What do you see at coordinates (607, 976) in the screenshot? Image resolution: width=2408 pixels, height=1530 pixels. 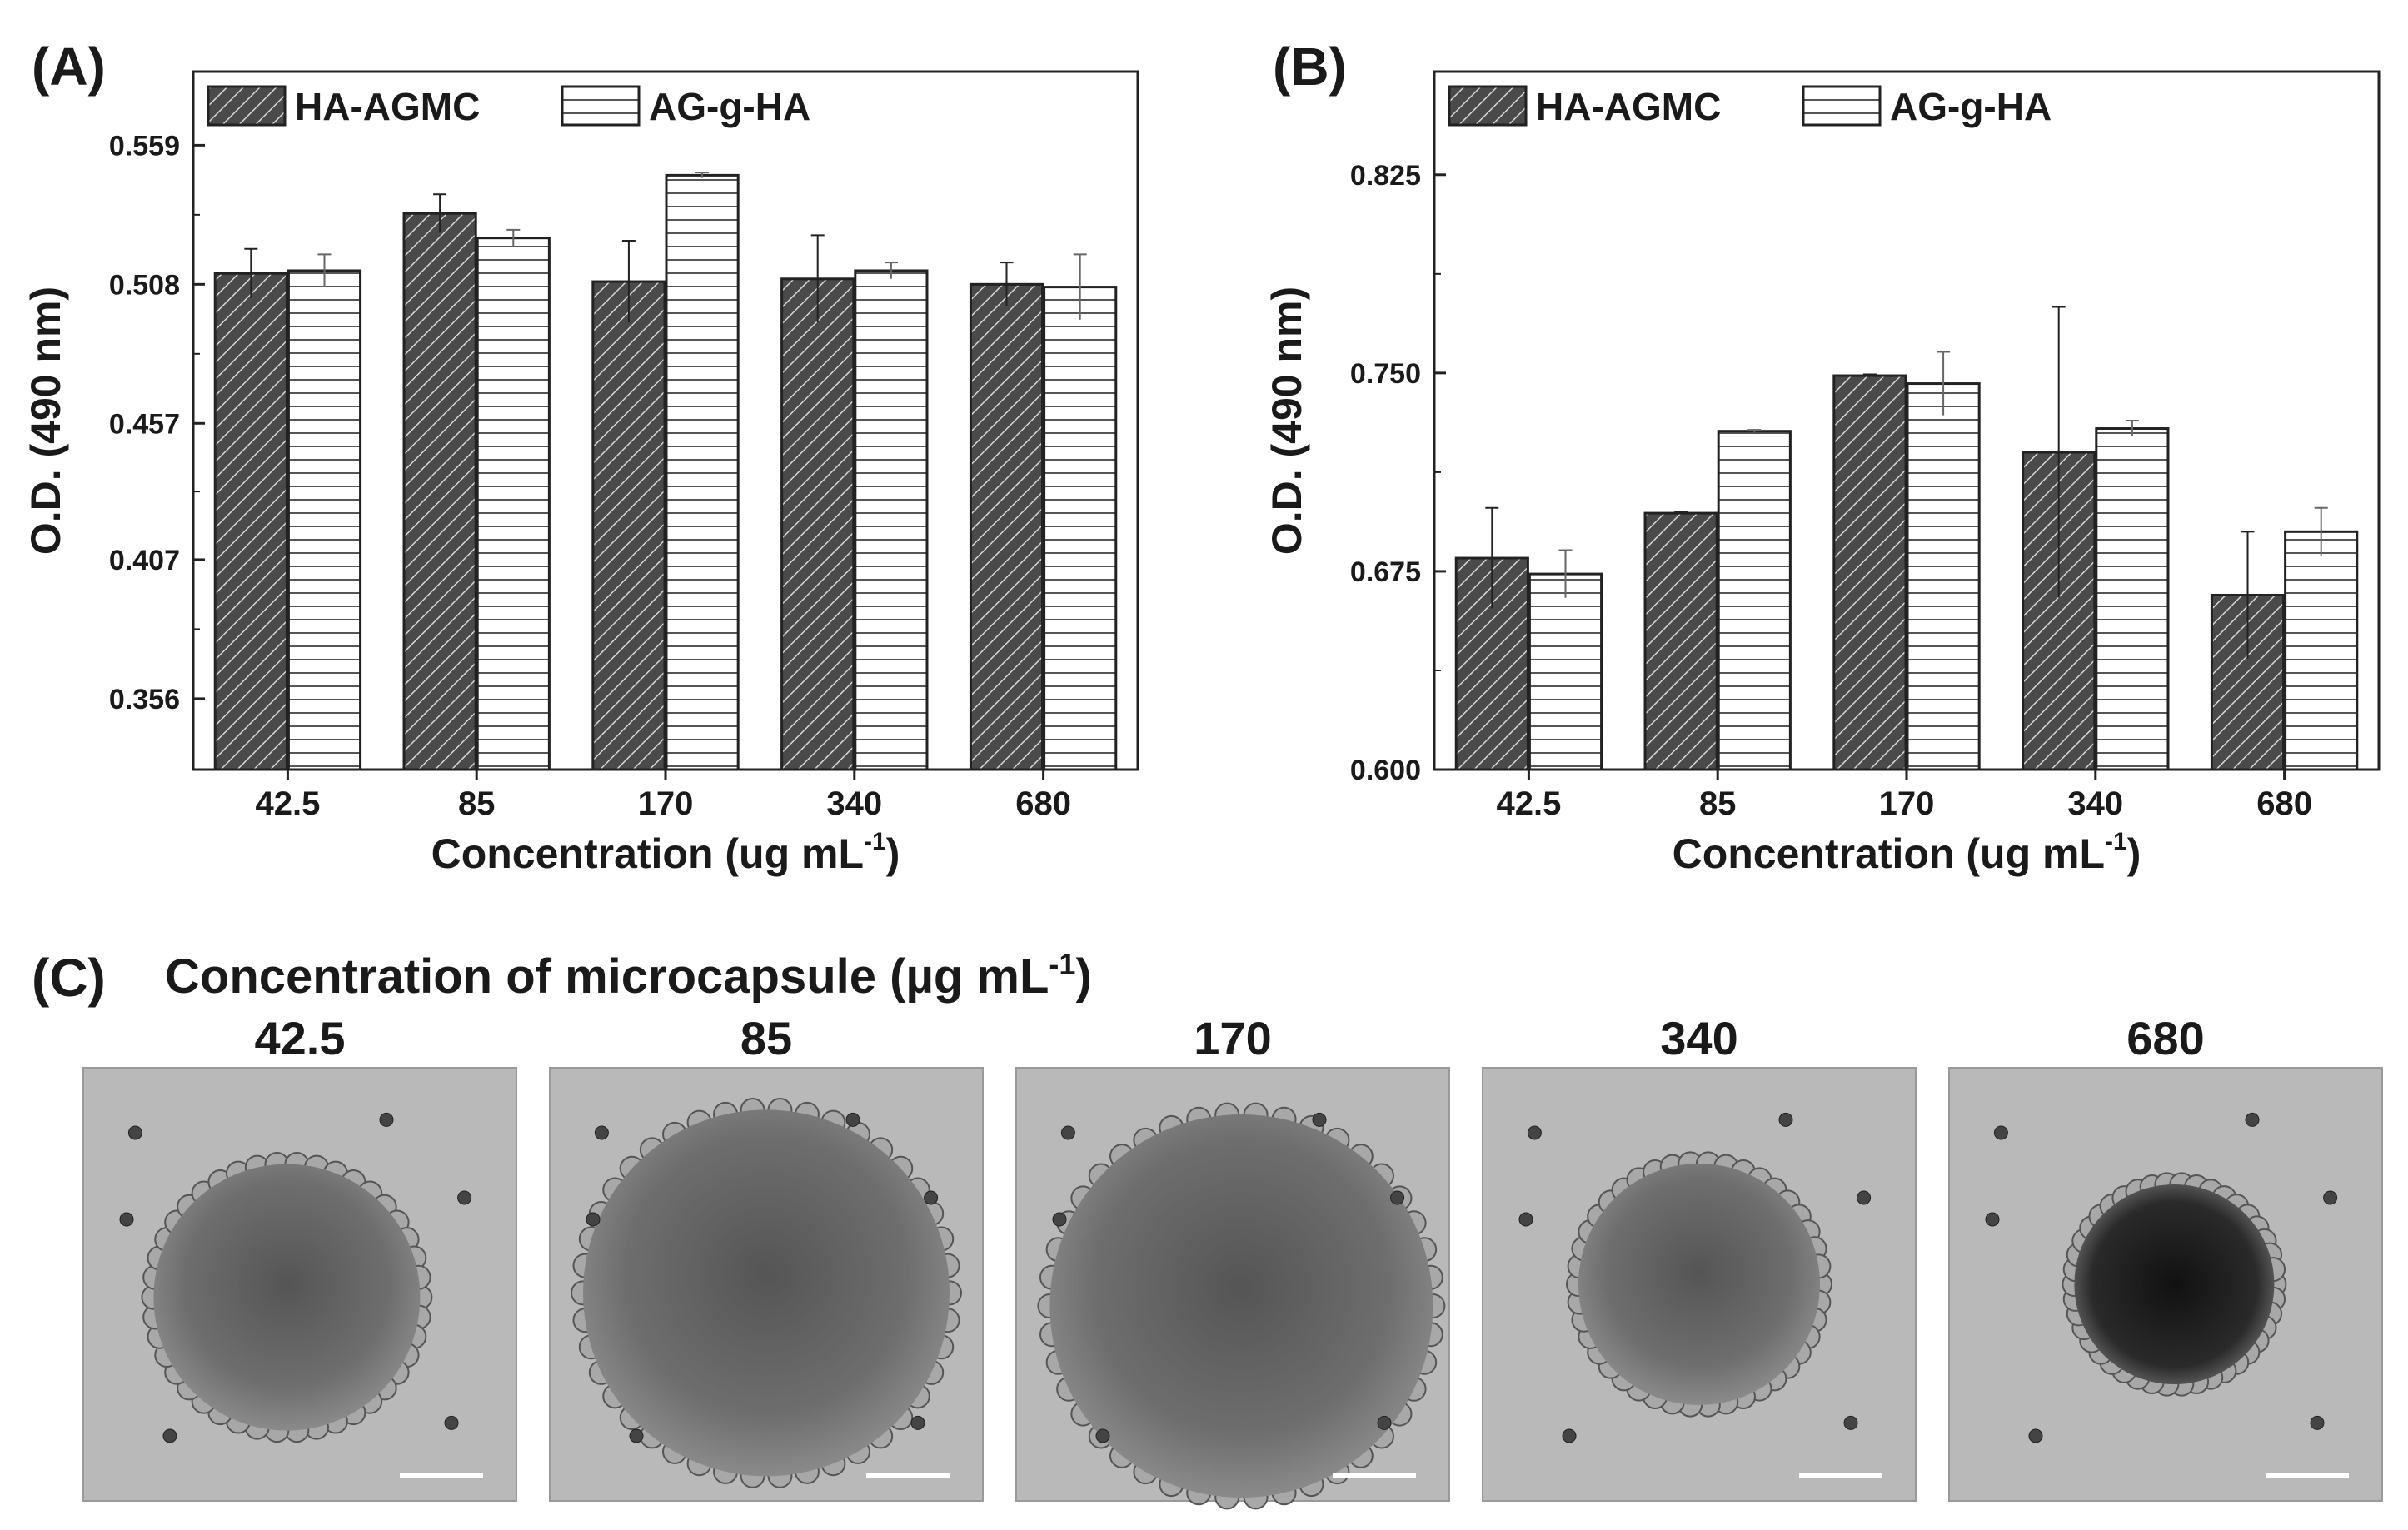 I see `micrograph-title-main: Concentration of microcapsule (µg mL` at bounding box center [607, 976].